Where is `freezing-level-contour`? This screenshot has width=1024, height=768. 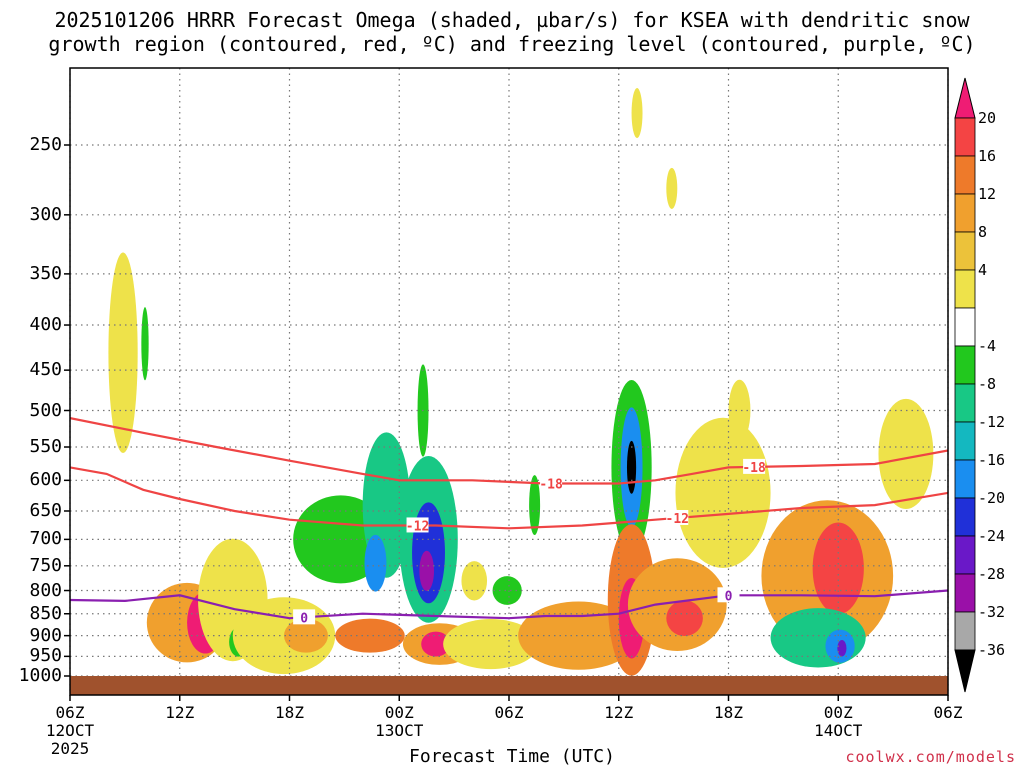
freezing-level-contour is located at coordinates (509, 604).